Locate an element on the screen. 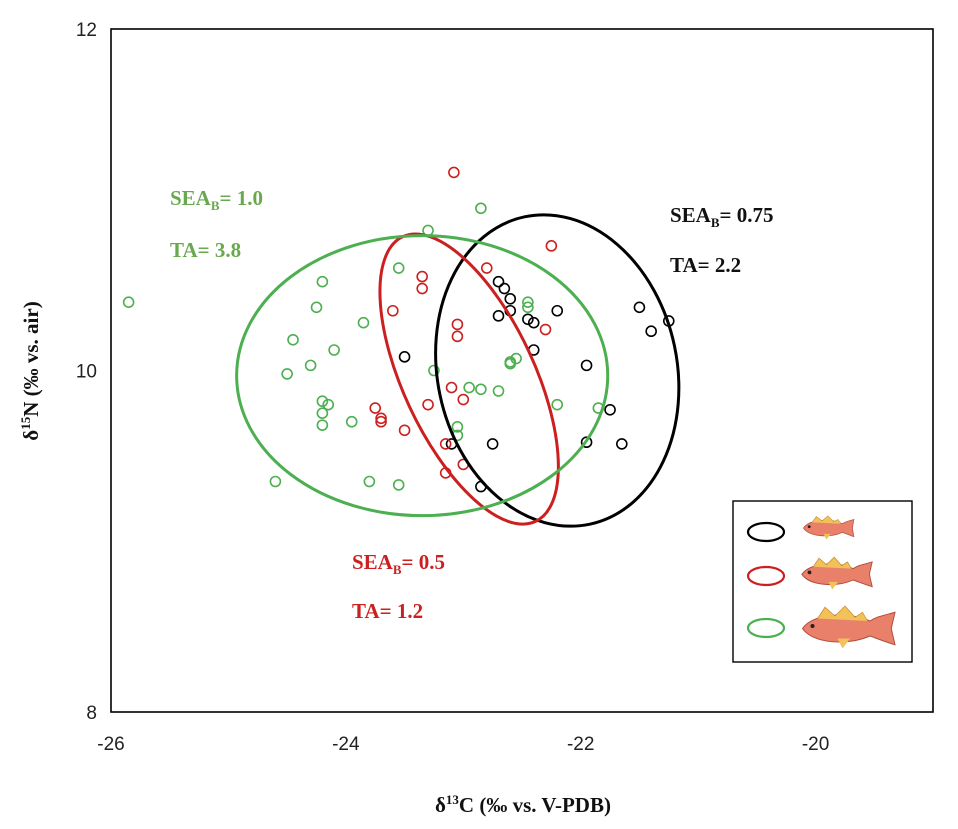 This screenshot has height=829, width=958. legend-swatch-small is located at coordinates (766, 532).